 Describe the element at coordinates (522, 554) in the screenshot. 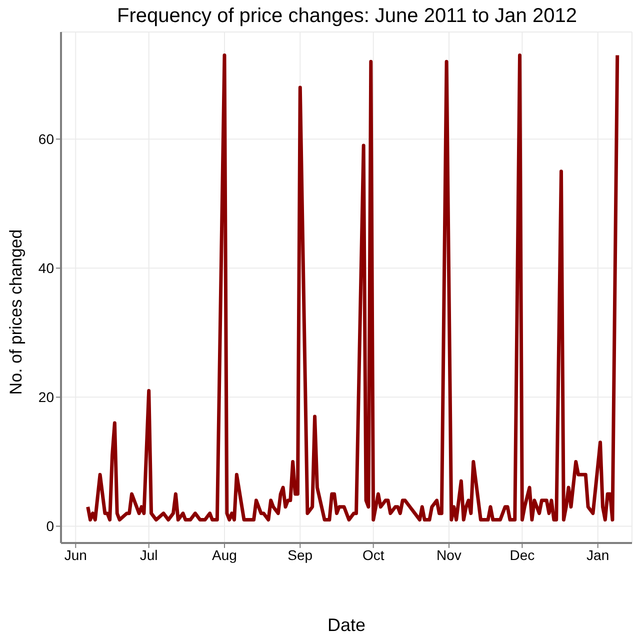

I see `x-tick-label: Dec` at that location.